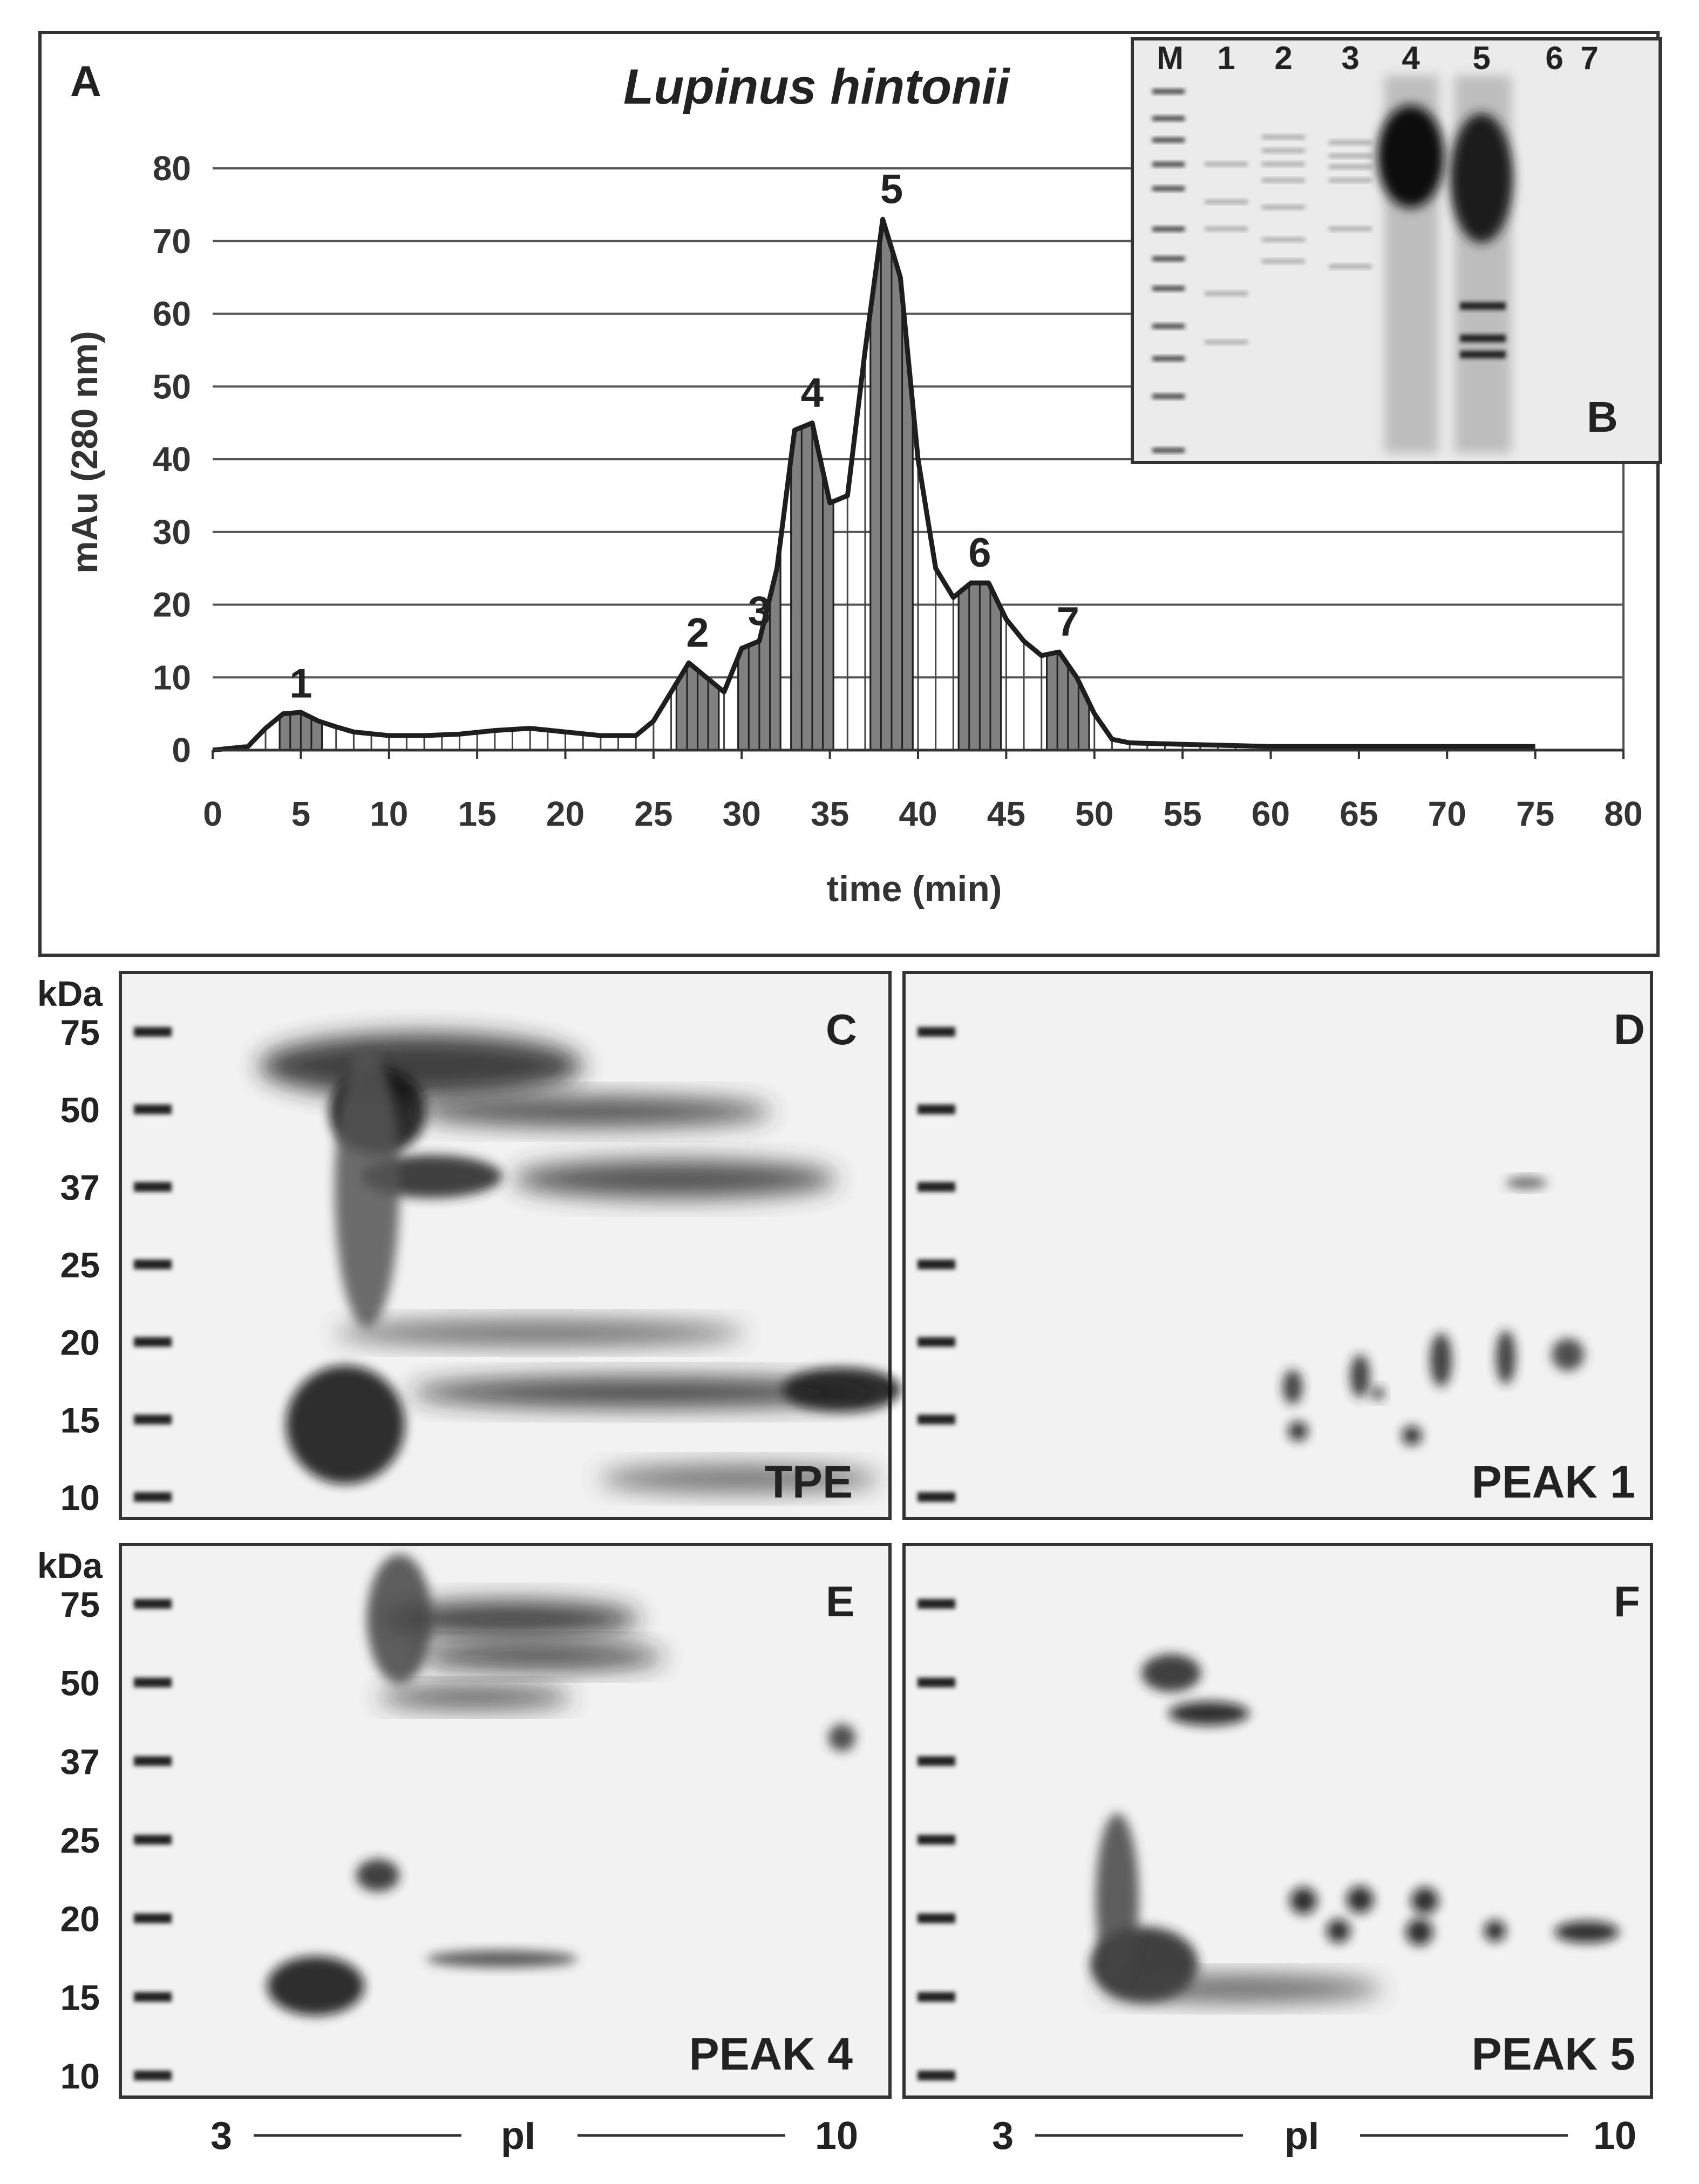 Image resolution: width=1699 pixels, height=2184 pixels. What do you see at coordinates (565, 813) in the screenshot?
I see `x-tick-label: 20` at bounding box center [565, 813].